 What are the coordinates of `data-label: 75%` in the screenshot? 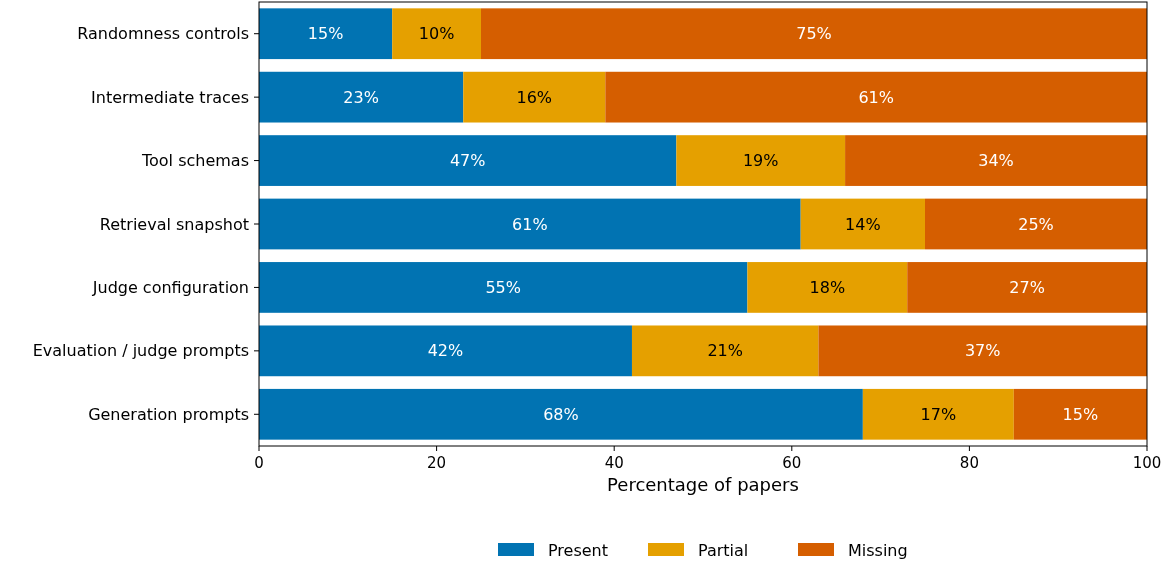 It's located at (814, 34).